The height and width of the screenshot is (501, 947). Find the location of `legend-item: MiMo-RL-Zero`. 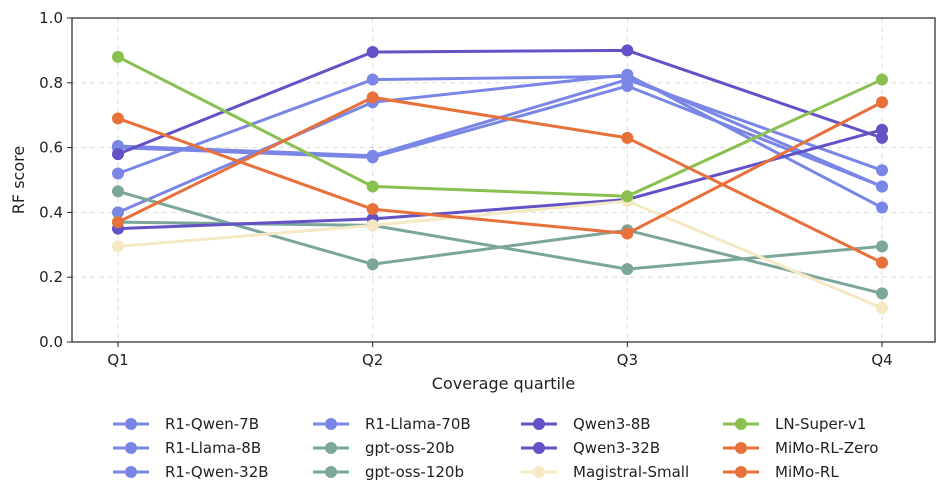

legend-item: MiMo-RL-Zero is located at coordinates (800, 448).